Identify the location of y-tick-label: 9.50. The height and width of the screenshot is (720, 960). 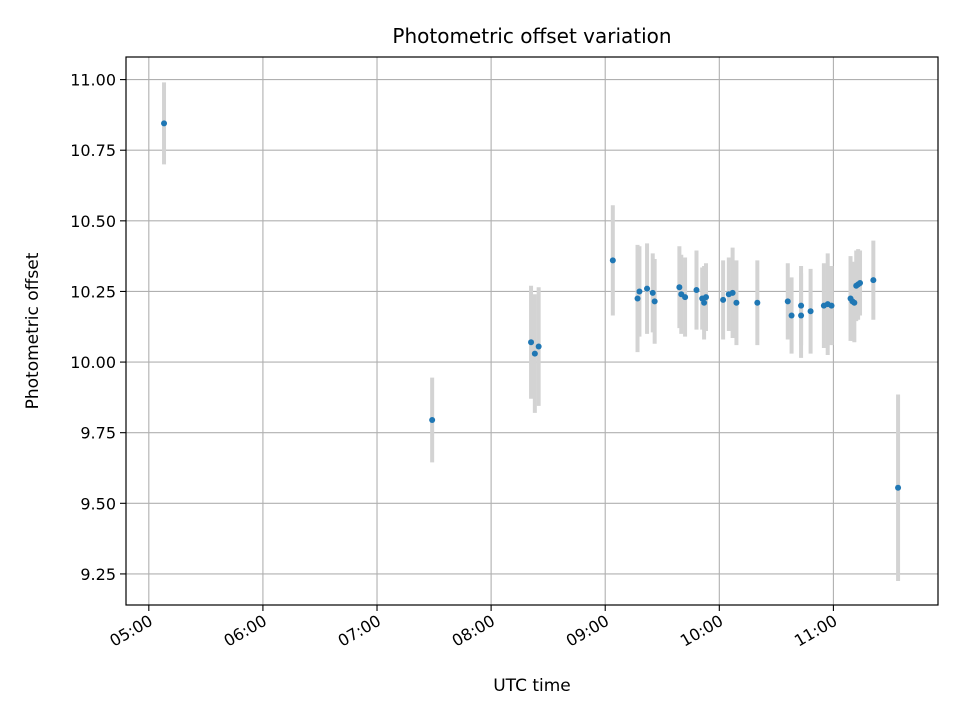
(98, 503).